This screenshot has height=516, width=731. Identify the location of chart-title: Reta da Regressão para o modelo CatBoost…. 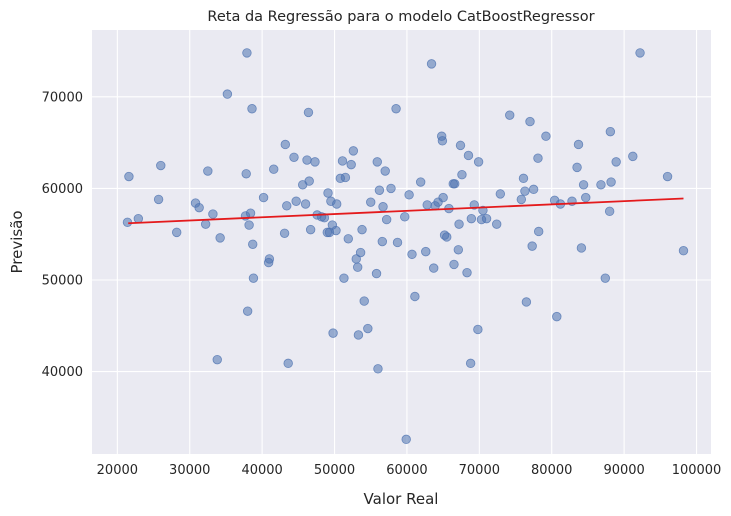
(400, 17).